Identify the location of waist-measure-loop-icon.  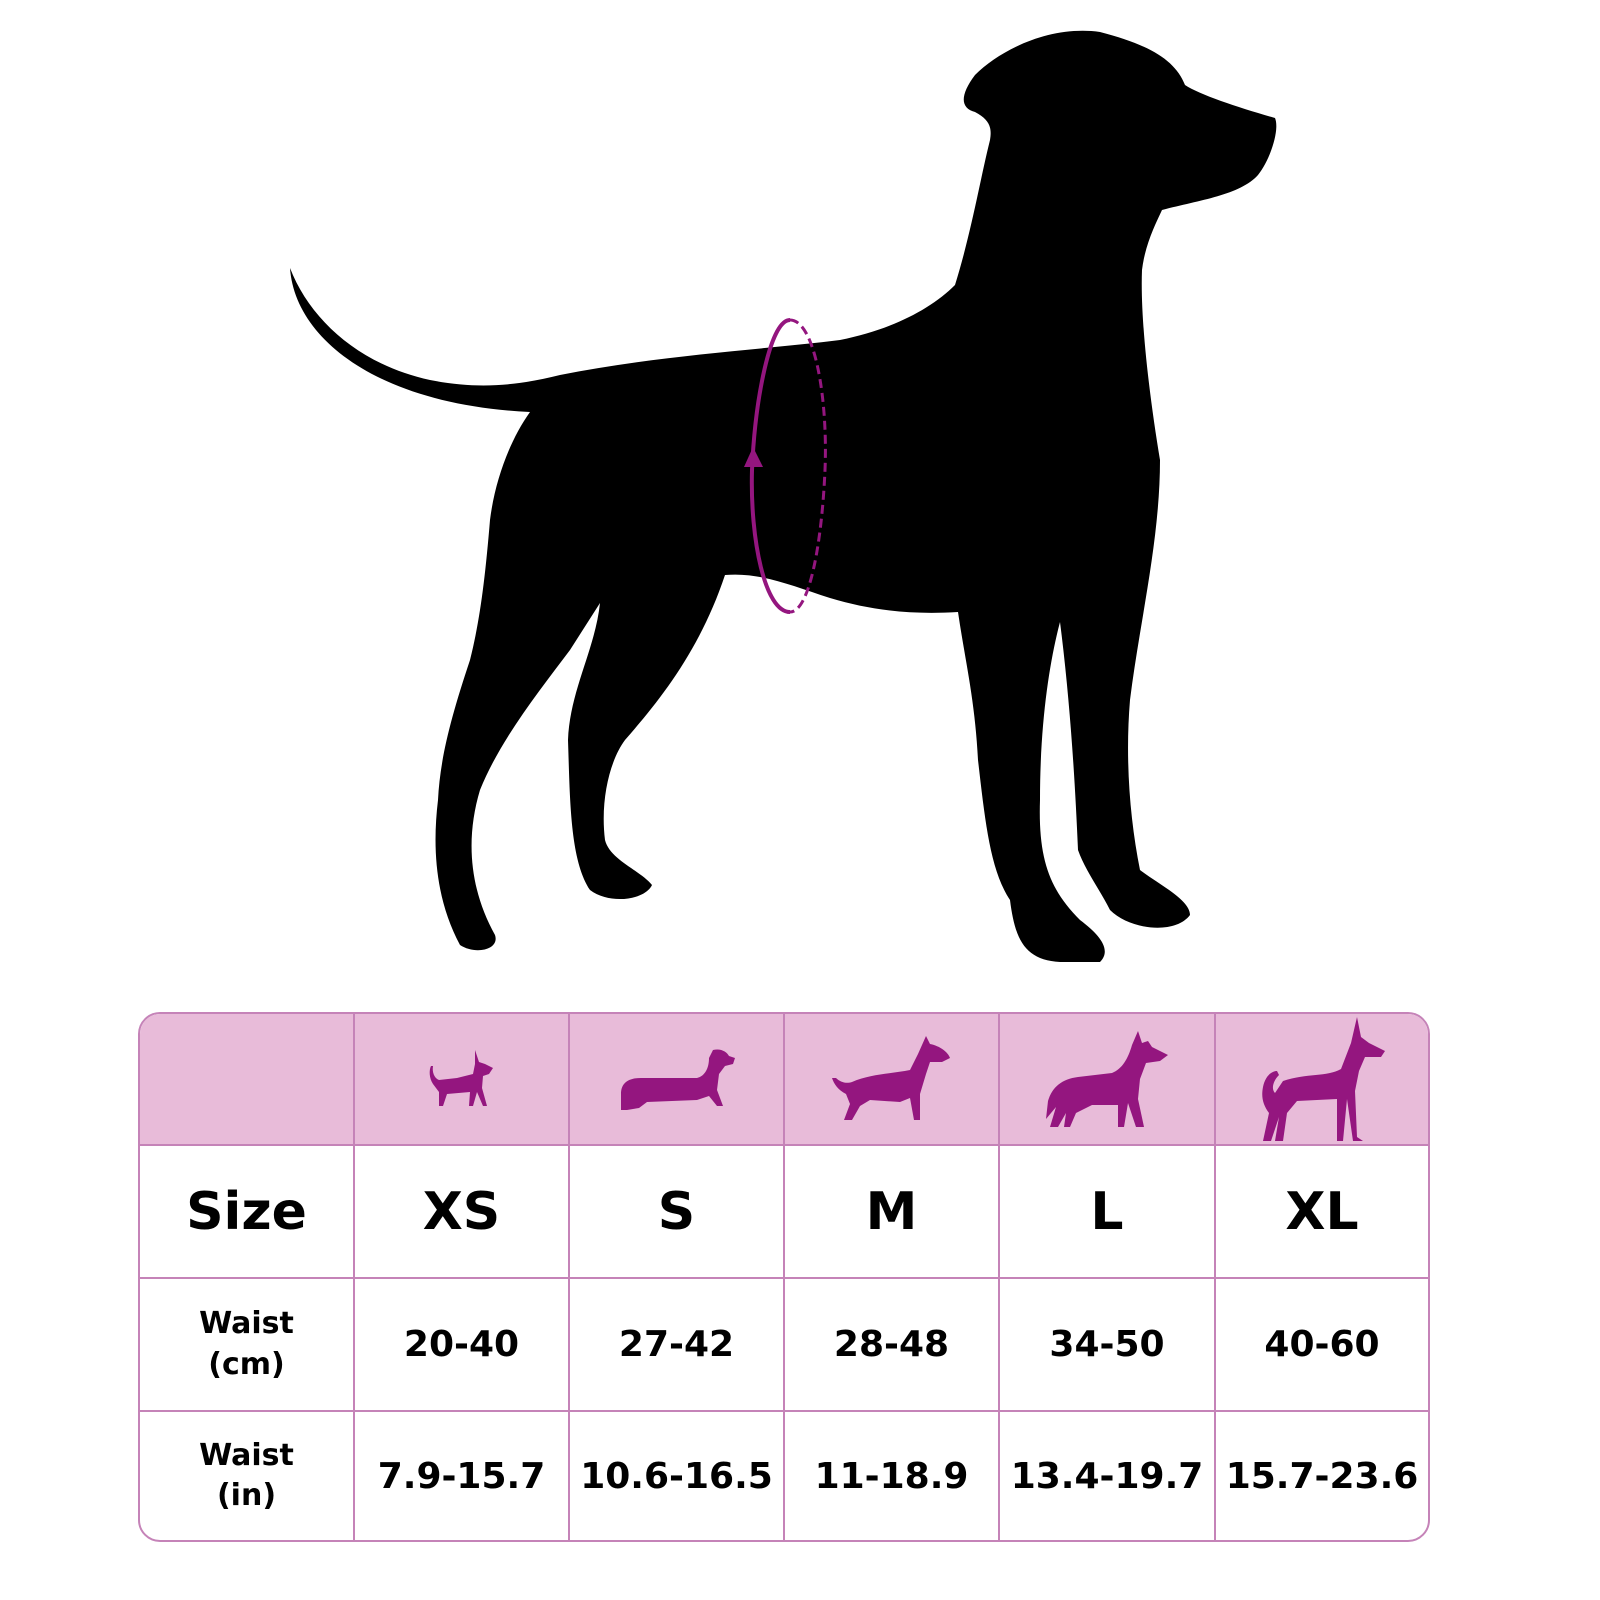
(785, 466).